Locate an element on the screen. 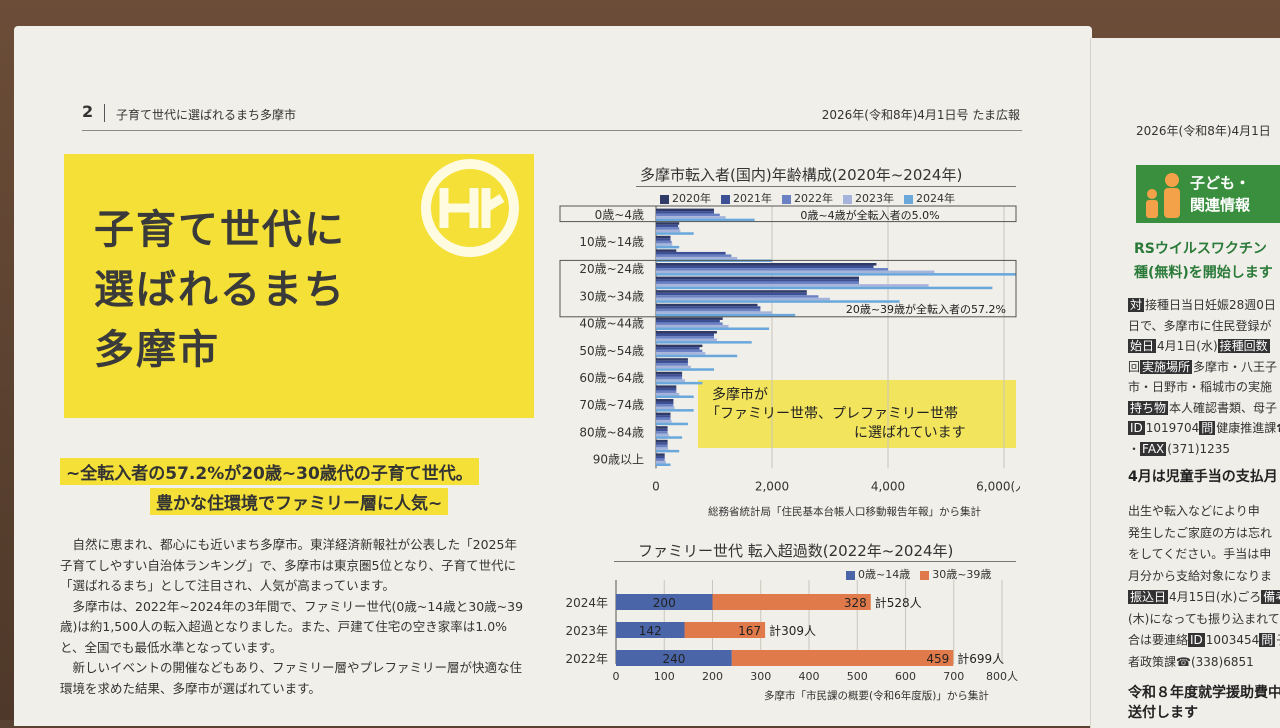 The width and height of the screenshot is (1280, 728). line-text: をしてください。手当は申 is located at coordinates (1200, 554).